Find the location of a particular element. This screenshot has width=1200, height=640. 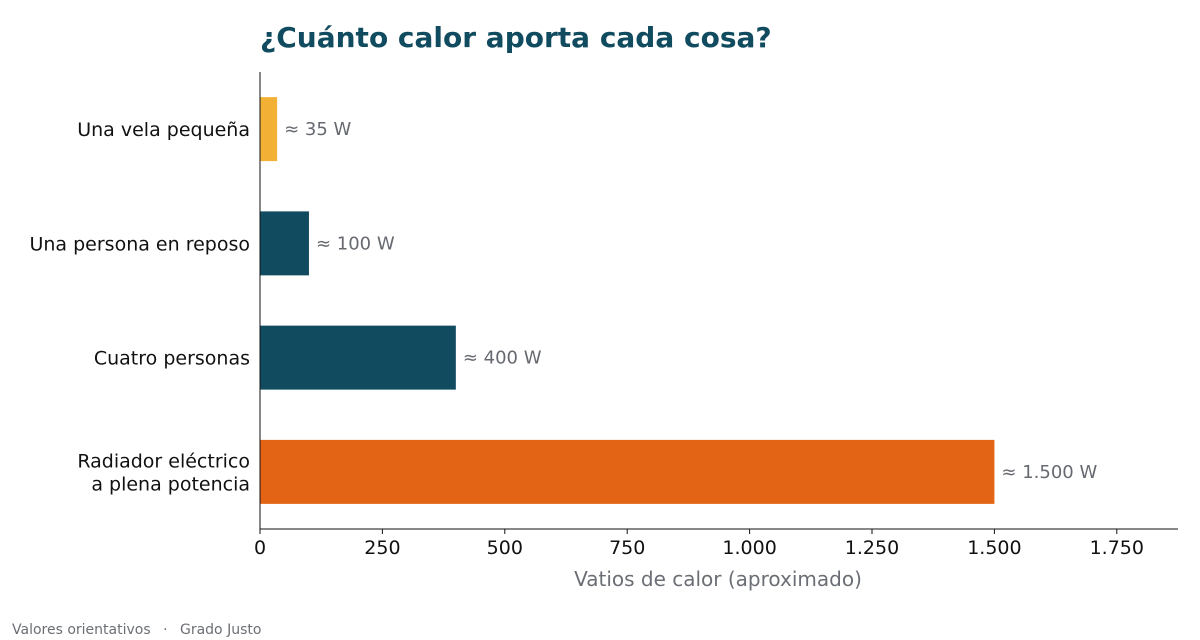

category-label: Radiador eléctrico a plena potencia is located at coordinates (163, 472).